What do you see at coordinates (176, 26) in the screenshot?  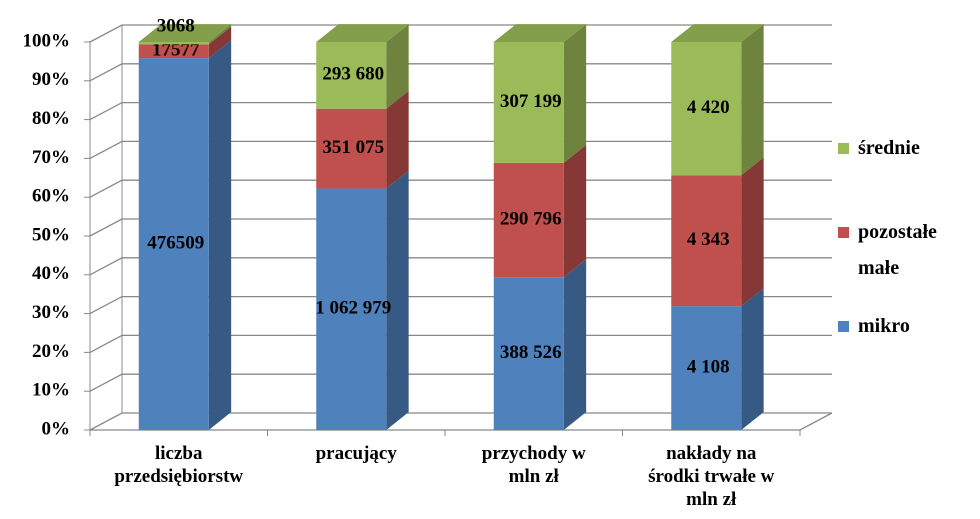 I see `data-label: 3068` at bounding box center [176, 26].